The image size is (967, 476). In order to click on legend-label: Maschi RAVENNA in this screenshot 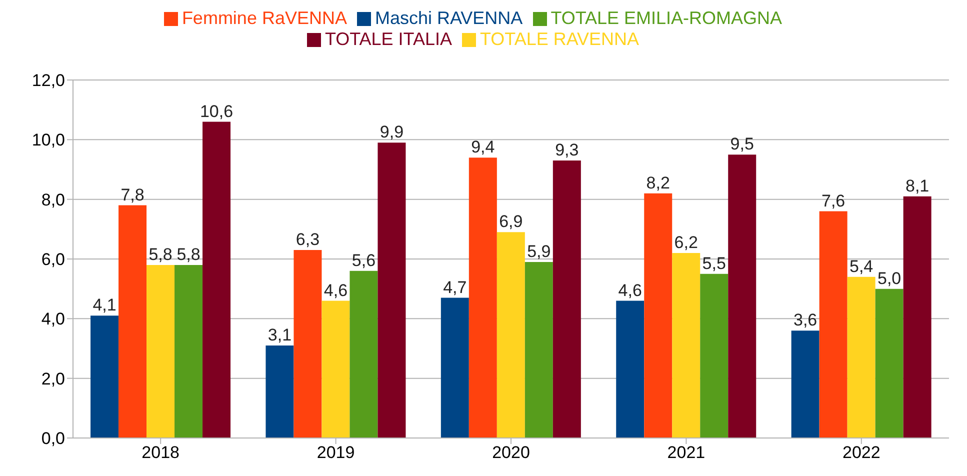, I will do `click(448, 18)`.